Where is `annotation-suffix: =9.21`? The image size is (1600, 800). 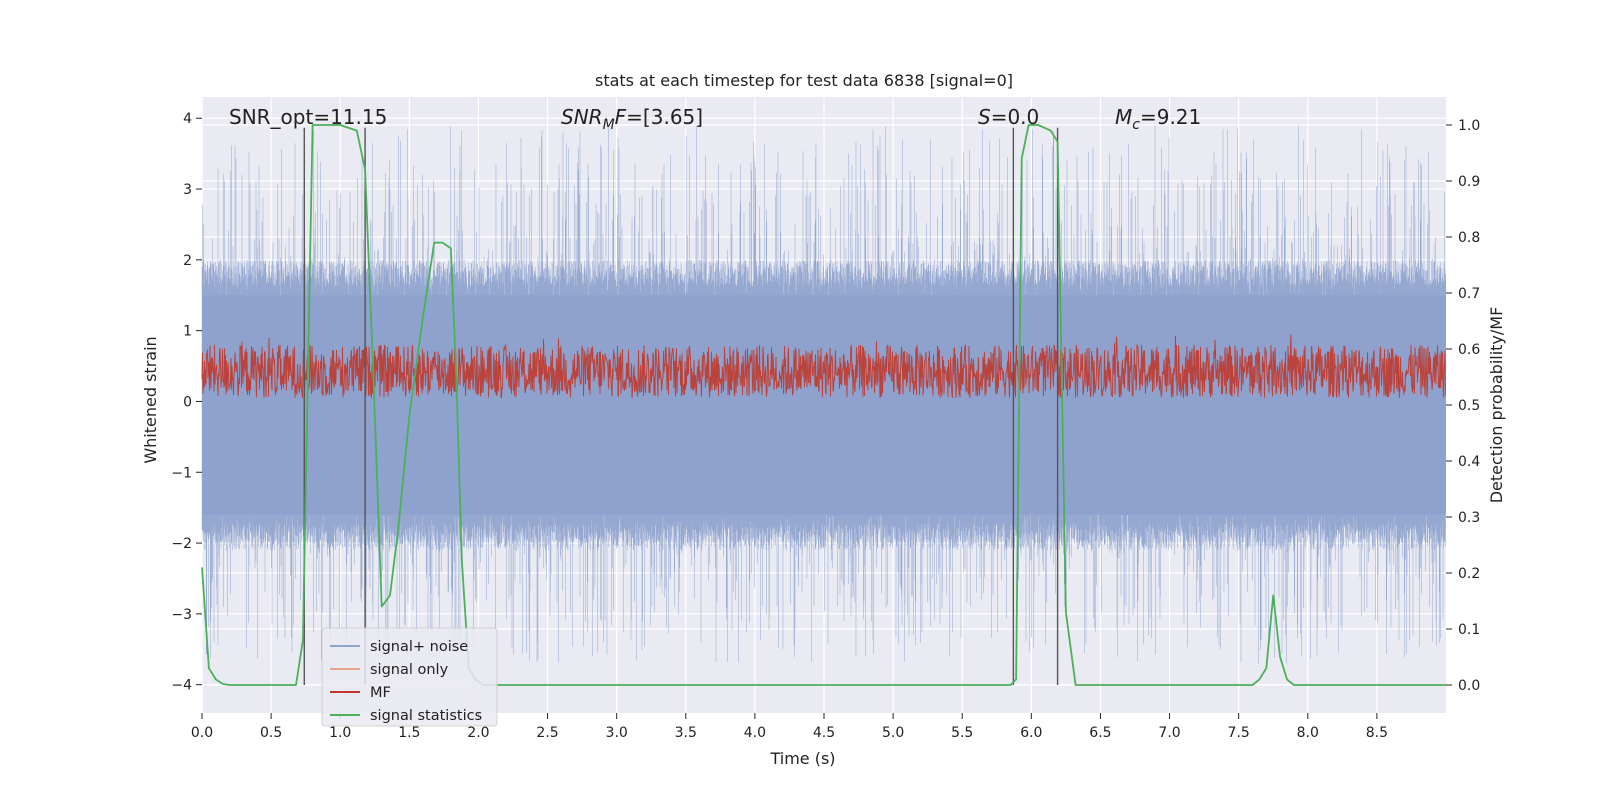
annotation-suffix: =9.21 is located at coordinates (1170, 117).